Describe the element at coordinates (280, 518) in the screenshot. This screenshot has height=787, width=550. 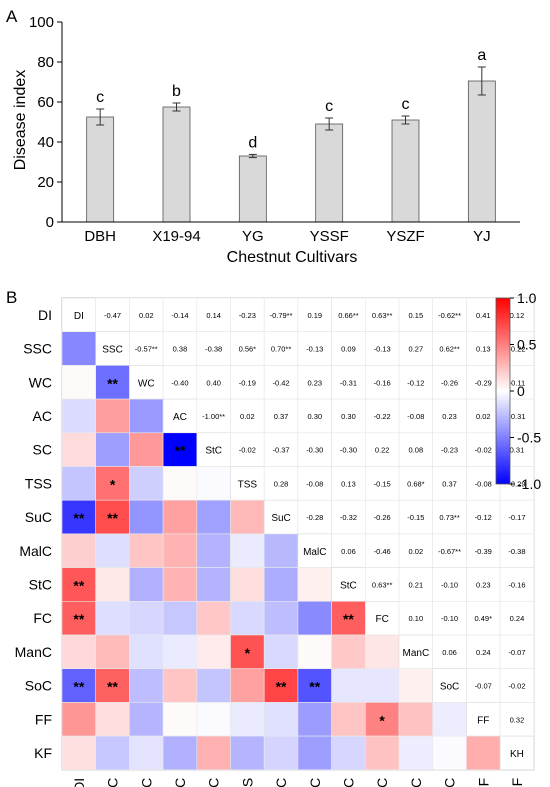
I see `diagonal-label: SuC` at that location.